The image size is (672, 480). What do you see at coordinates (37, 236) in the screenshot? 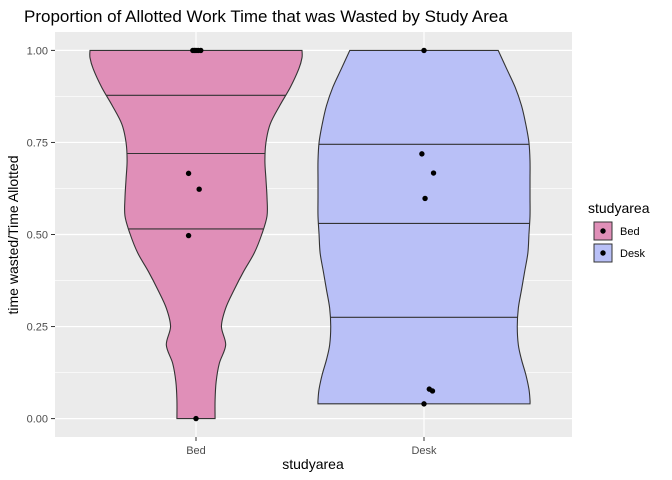
I see `y-tick-label: 0.50` at bounding box center [37, 236].